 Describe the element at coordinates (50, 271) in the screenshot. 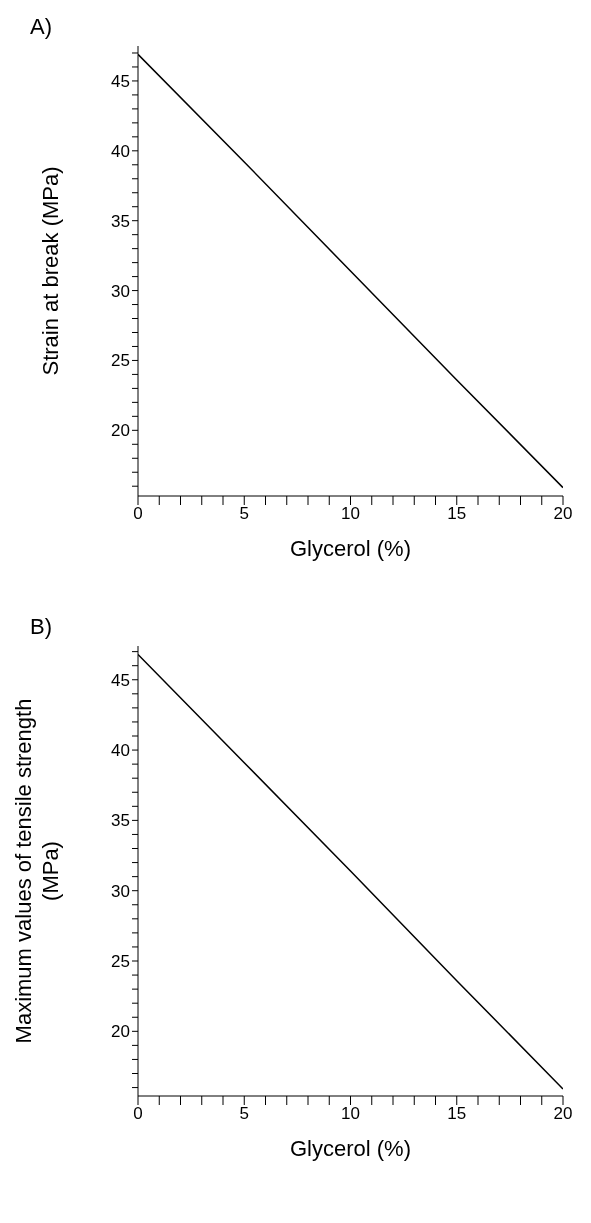

I see `y-axis-title: Strain at break (MPa)` at that location.